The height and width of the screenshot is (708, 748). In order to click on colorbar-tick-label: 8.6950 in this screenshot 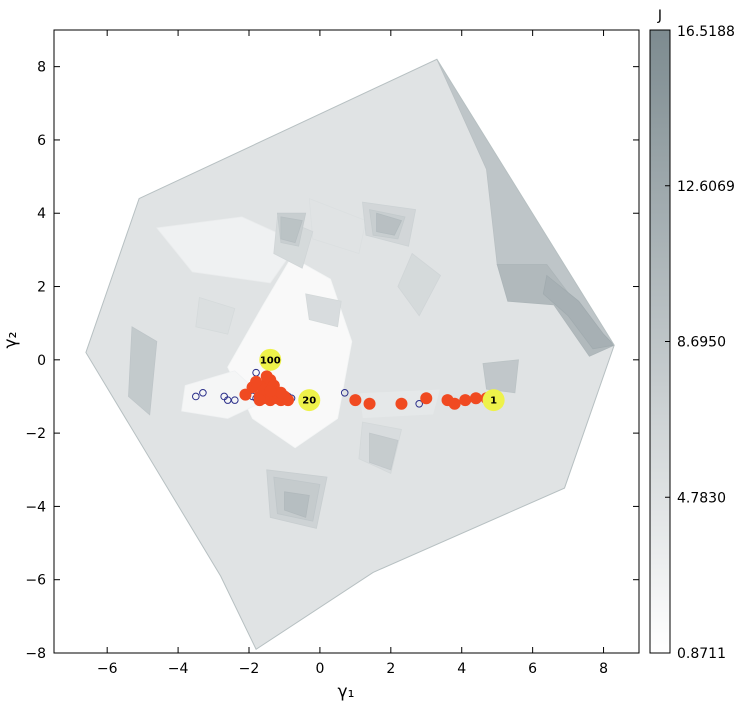, I will do `click(701, 343)`.